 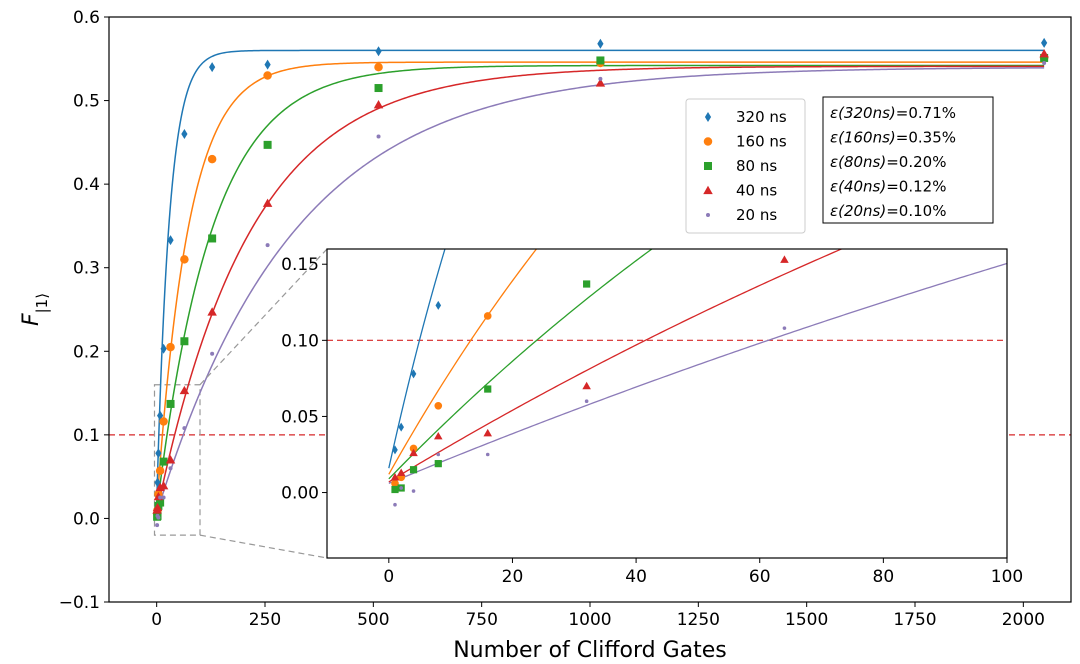 I want to click on y-tick-label: 0.2, so click(x=86, y=352).